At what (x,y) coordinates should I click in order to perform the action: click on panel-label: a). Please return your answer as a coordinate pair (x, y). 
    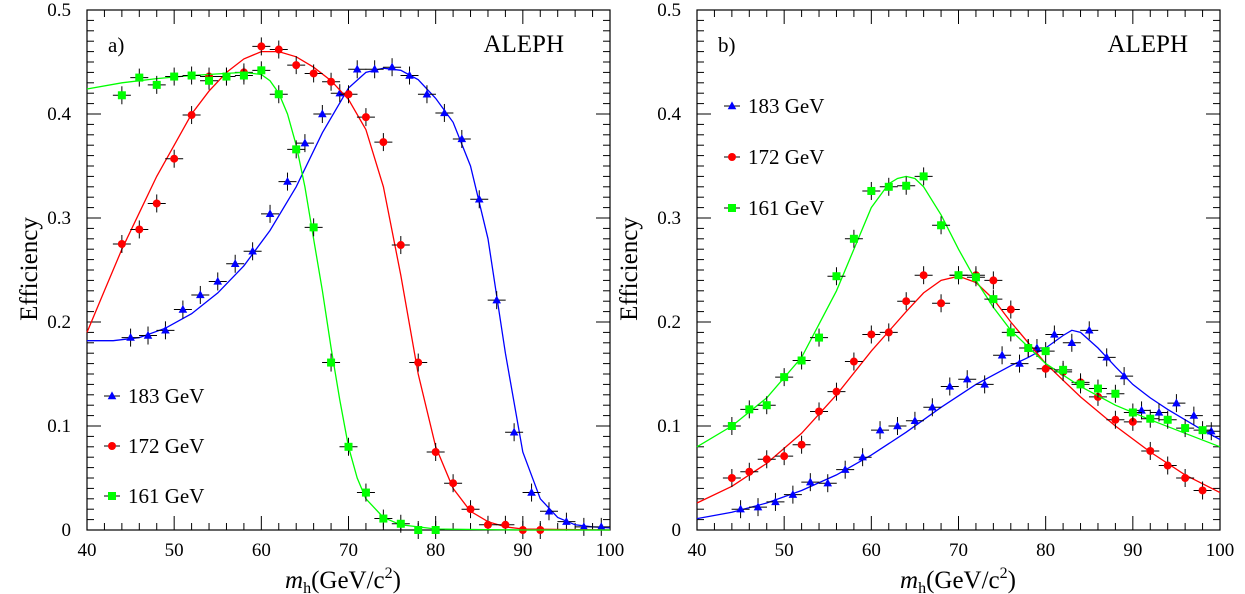
    Looking at the image, I should click on (116, 45).